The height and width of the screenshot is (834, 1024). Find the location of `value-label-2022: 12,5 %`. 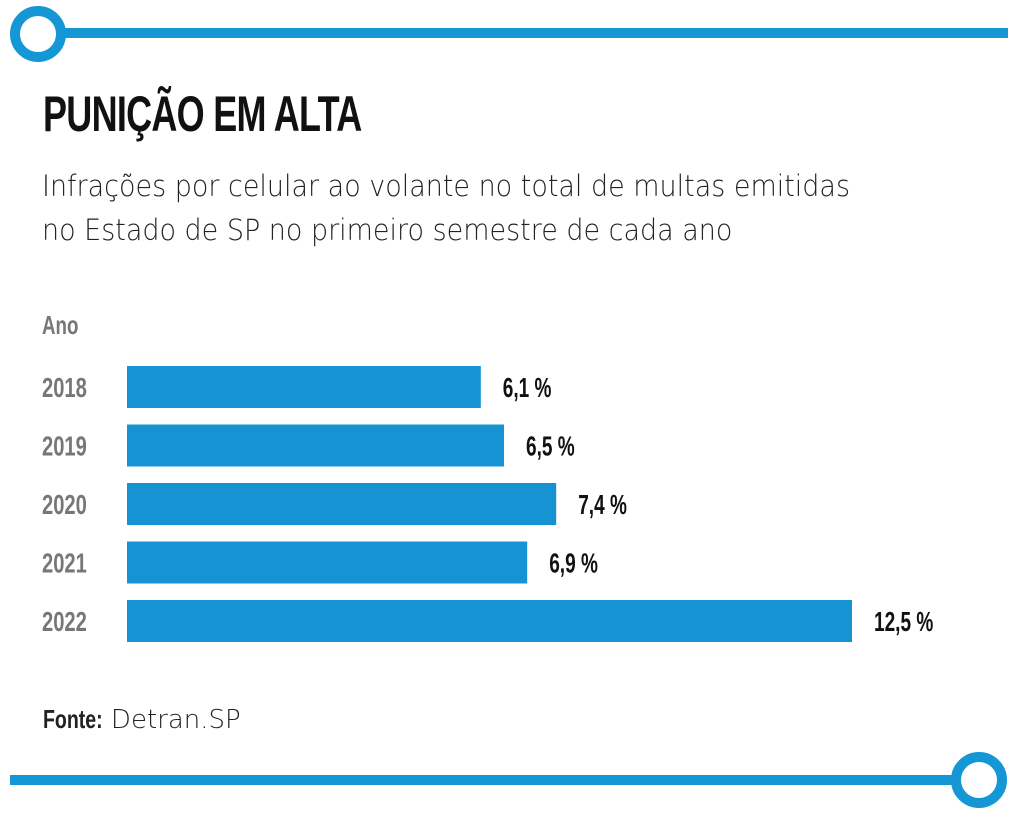

value-label-2022: 12,5 % is located at coordinates (903, 622).